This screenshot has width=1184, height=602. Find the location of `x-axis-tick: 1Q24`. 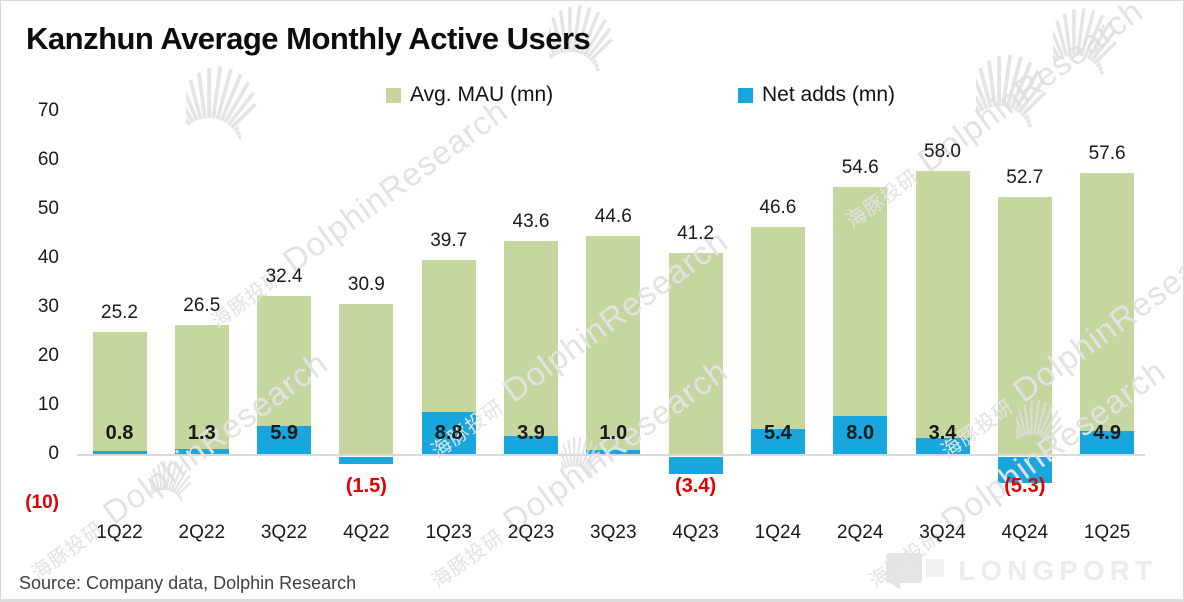

x-axis-tick: 1Q24 is located at coordinates (778, 532).